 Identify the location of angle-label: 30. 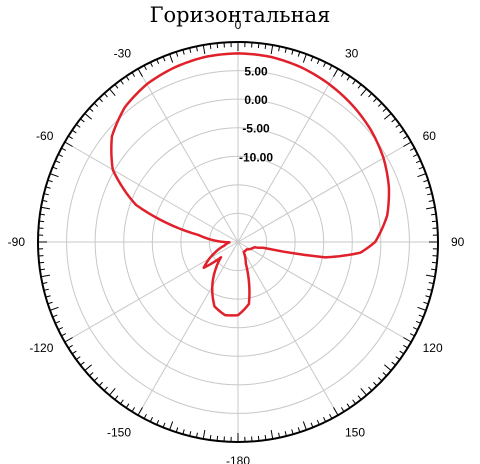
(352, 53).